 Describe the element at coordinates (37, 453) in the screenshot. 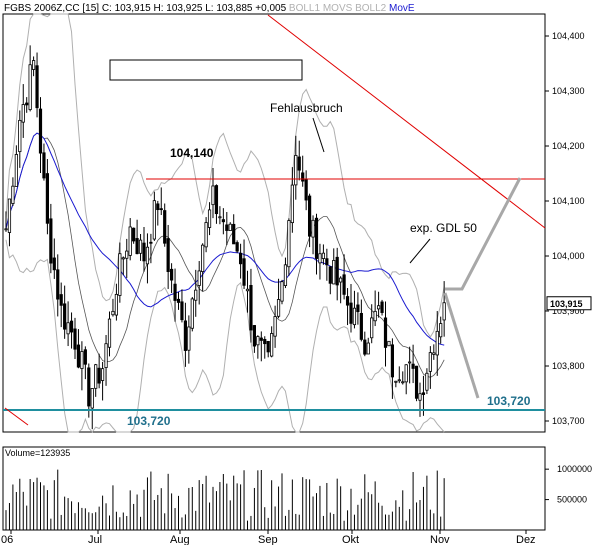

I see `volume-header: Volume=123935` at that location.